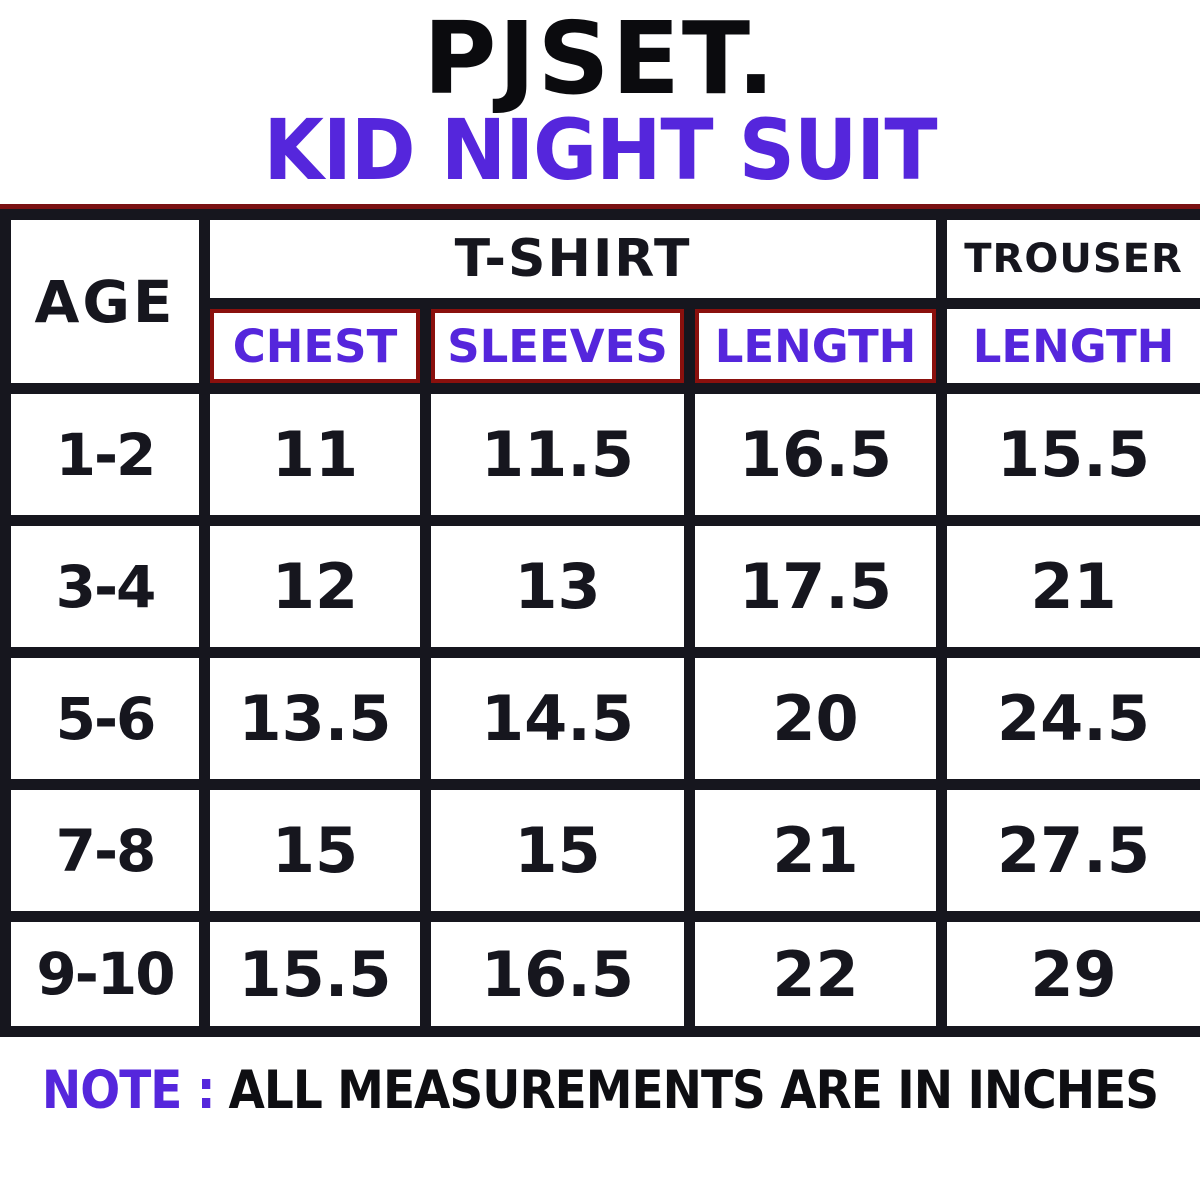 The height and width of the screenshot is (1200, 1200). What do you see at coordinates (315, 454) in the screenshot?
I see `chest-value: 11` at bounding box center [315, 454].